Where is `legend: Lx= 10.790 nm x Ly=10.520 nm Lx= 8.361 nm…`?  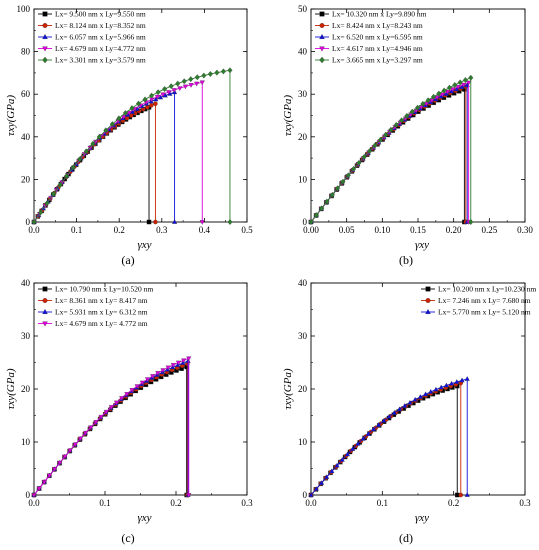 legend: Lx= 10.790 nm x Ly=10.520 nm Lx= 8.361 nm… is located at coordinates (95, 306).